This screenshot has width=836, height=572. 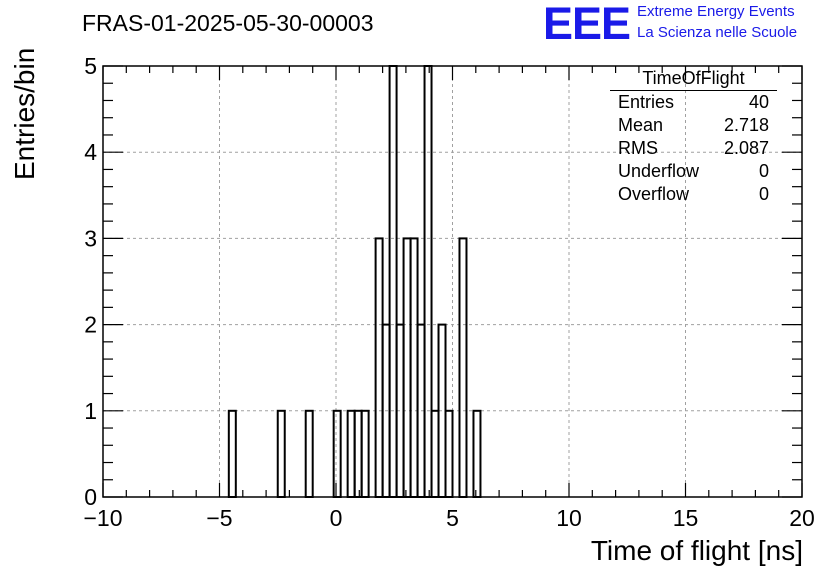 I want to click on y-tick-label: 1, so click(x=90, y=411).